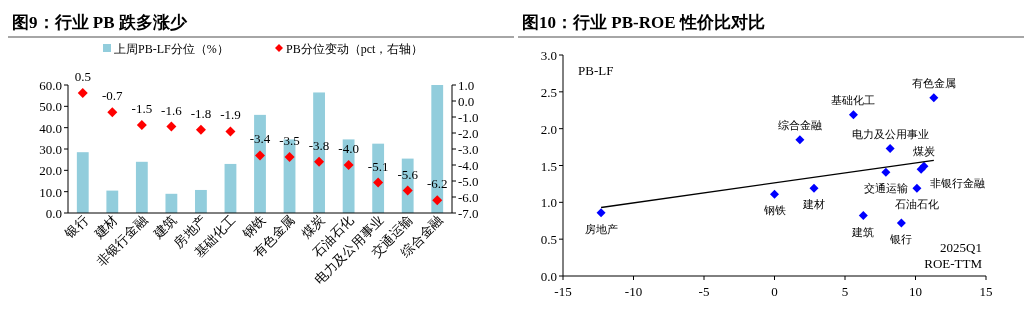 This screenshot has width=1032, height=330. I want to click on annotation: 钢铁, so click(774, 210).